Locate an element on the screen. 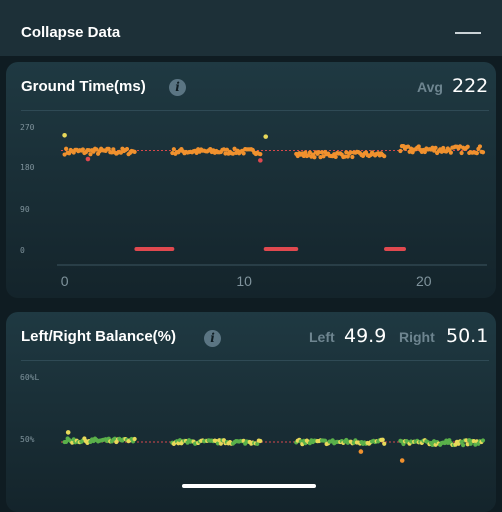  left-value: 49.9 is located at coordinates (365, 336).